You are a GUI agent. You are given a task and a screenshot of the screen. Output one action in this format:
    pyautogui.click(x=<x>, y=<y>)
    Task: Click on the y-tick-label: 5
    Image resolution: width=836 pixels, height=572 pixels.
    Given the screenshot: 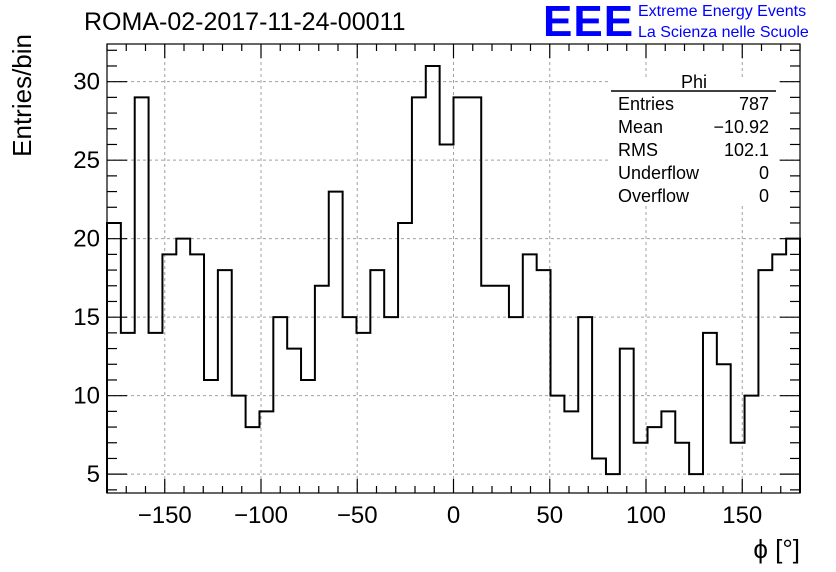 What is the action you would take?
    pyautogui.click(x=93, y=474)
    